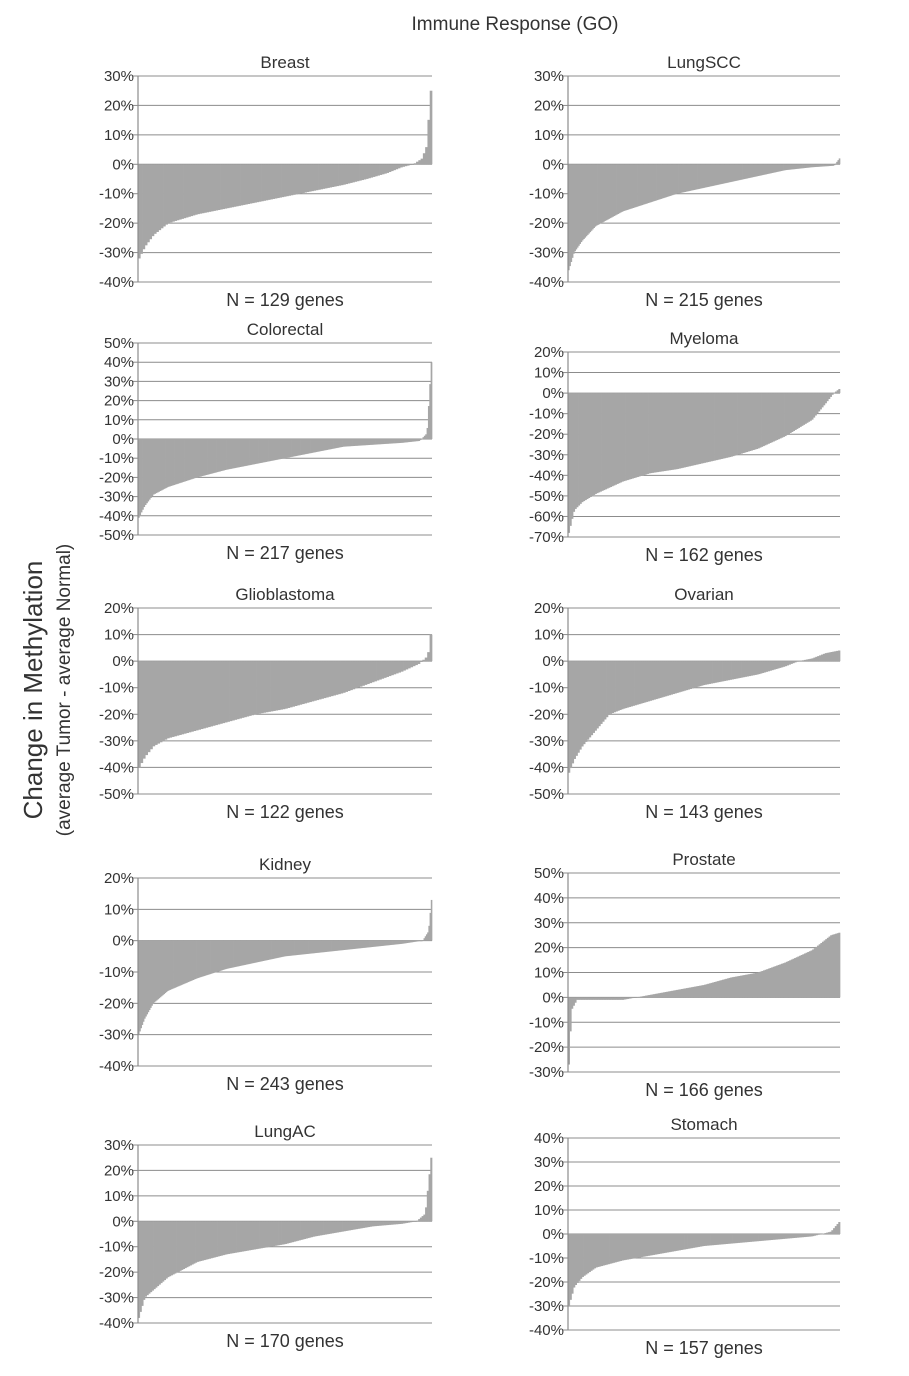 The width and height of the screenshot is (909, 1376). I want to click on y-tick-label: 0%, so click(553, 164).